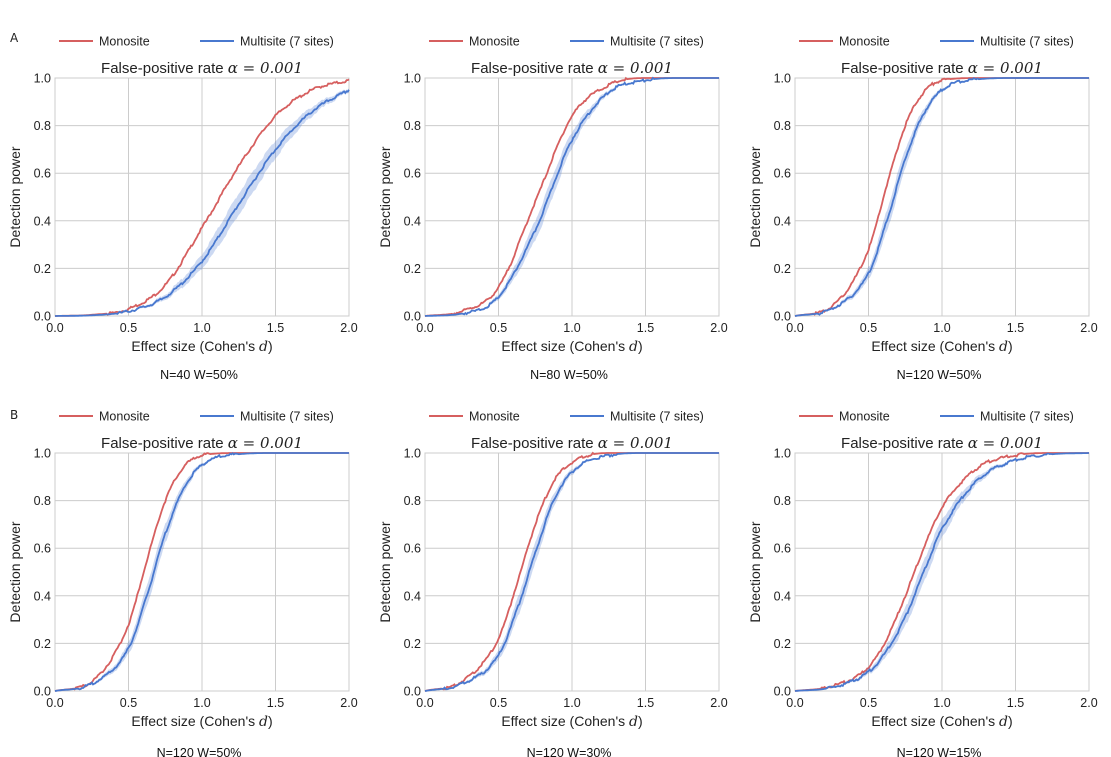 This screenshot has width=1111, height=757. What do you see at coordinates (14, 415) in the screenshot?
I see `panel-label-b: B` at bounding box center [14, 415].